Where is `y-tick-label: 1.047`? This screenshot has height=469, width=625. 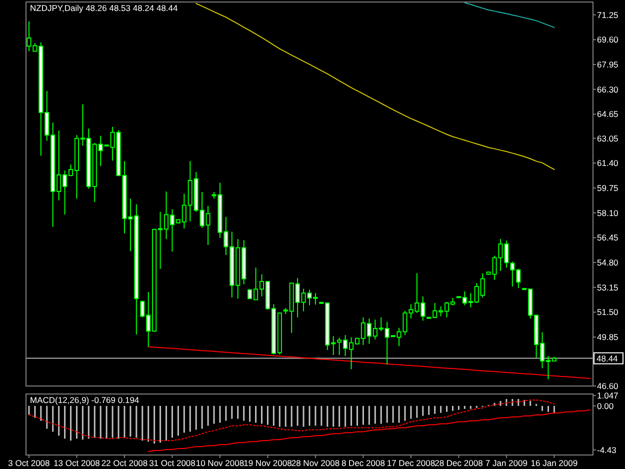
y-tick-label: 1.047 is located at coordinates (608, 395).